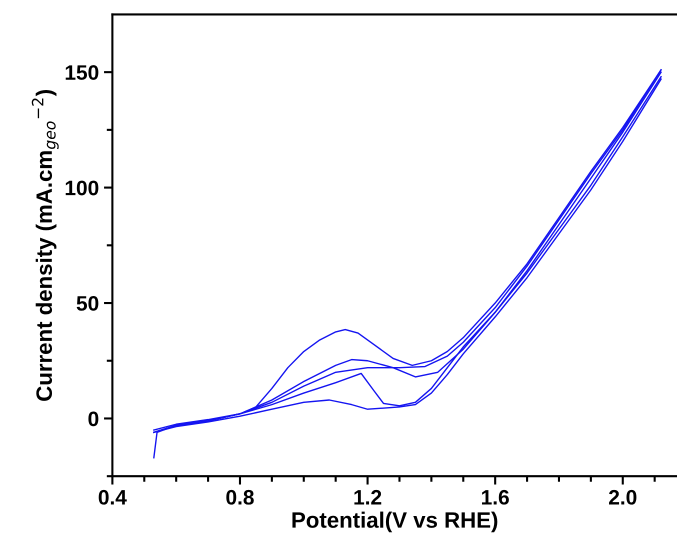  What do you see at coordinates (112, 497) in the screenshot?
I see `x-tick-label: 0.4` at bounding box center [112, 497].